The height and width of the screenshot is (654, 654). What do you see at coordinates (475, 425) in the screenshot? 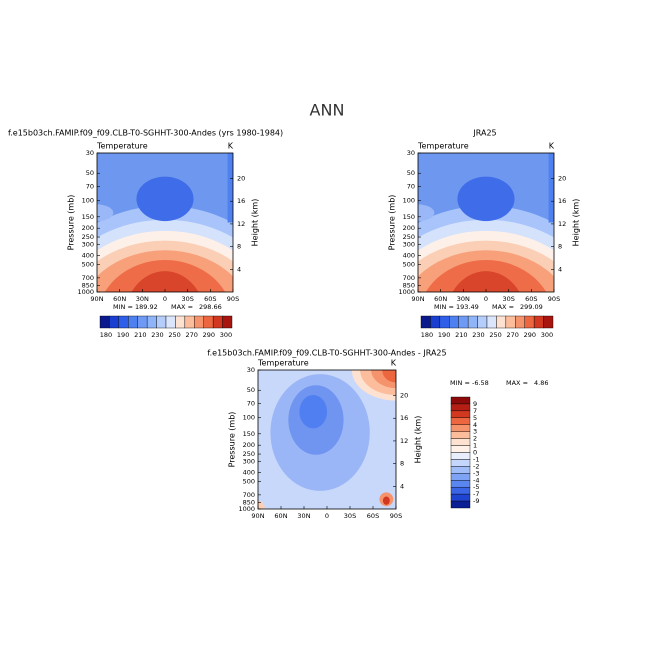
I see `colorbar-label: 4` at bounding box center [475, 425].